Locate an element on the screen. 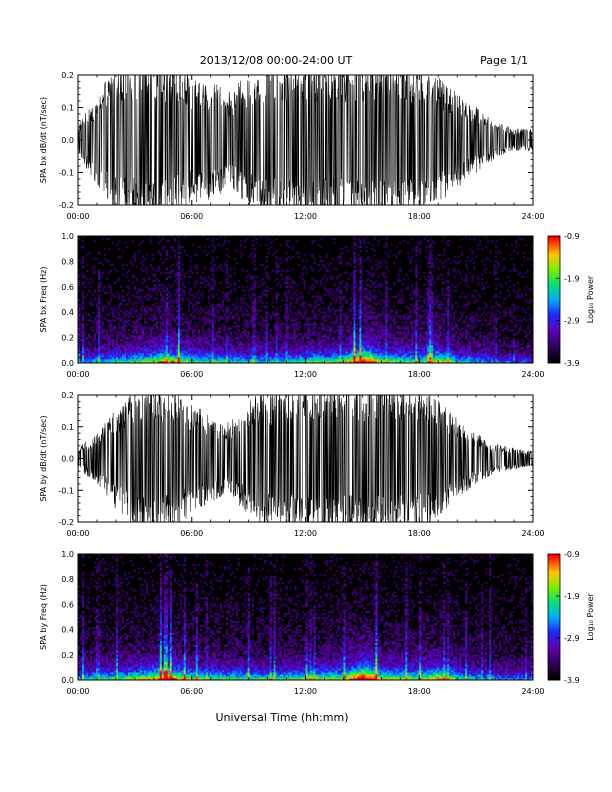 The height and width of the screenshot is (792, 612). x-tick-label: 06:00 is located at coordinates (191, 216).